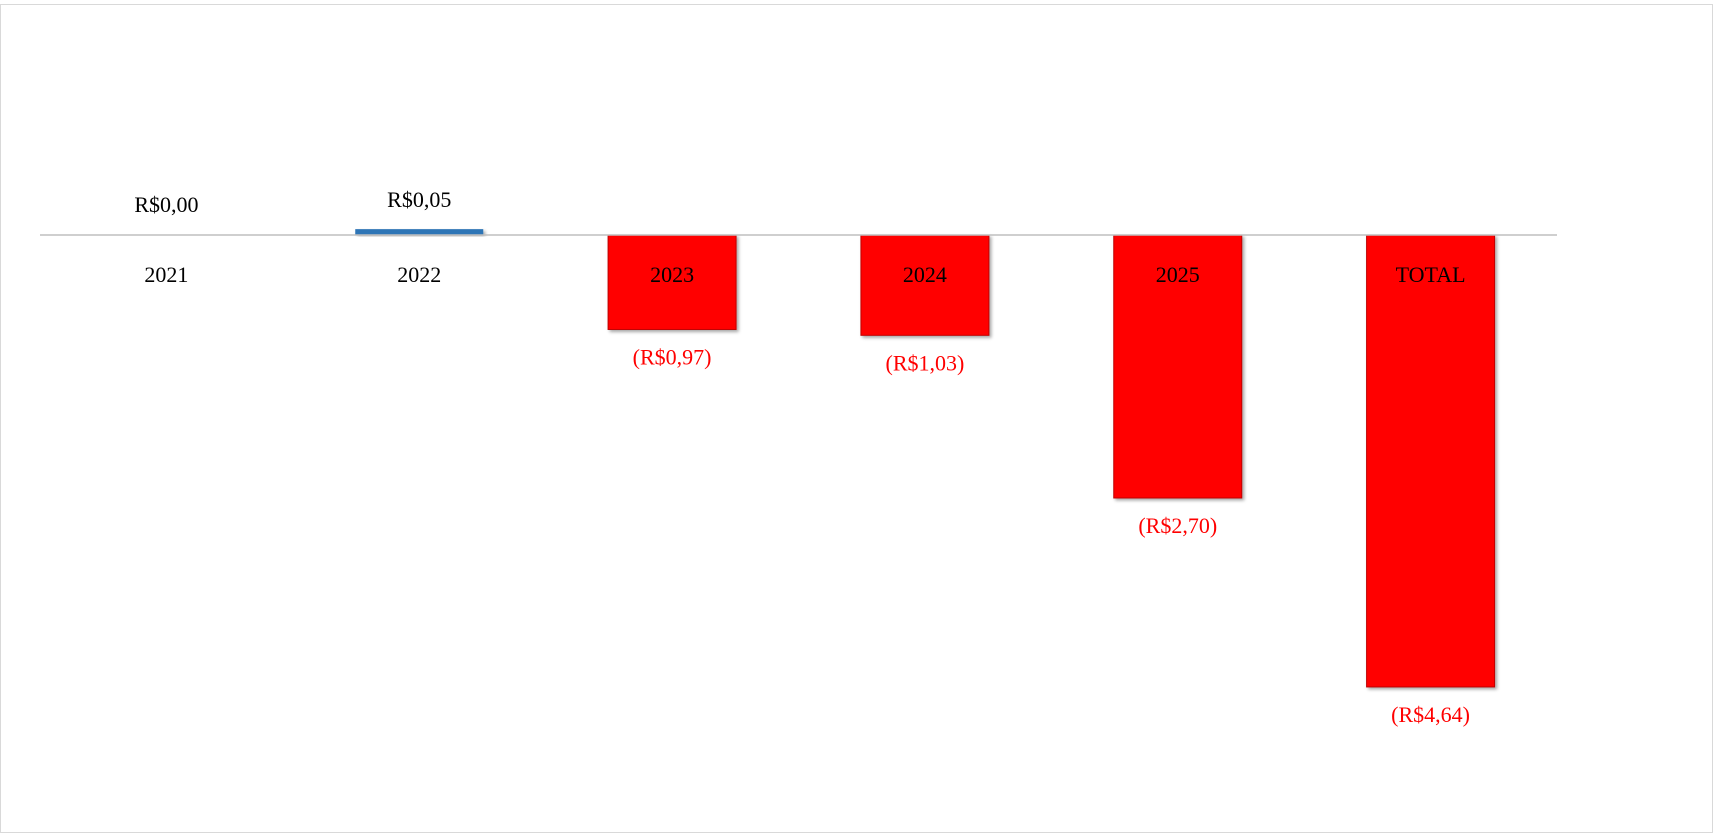  Describe the element at coordinates (925, 362) in the screenshot. I see `value-label: (R$1,03)` at that location.